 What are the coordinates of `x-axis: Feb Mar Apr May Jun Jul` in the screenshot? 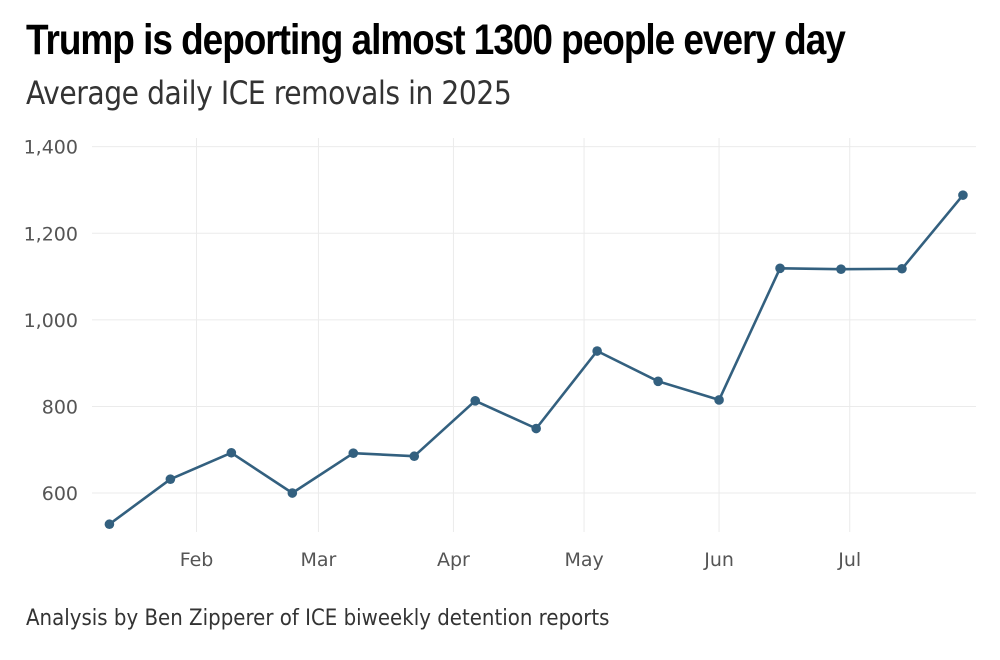 It's located at (520, 560).